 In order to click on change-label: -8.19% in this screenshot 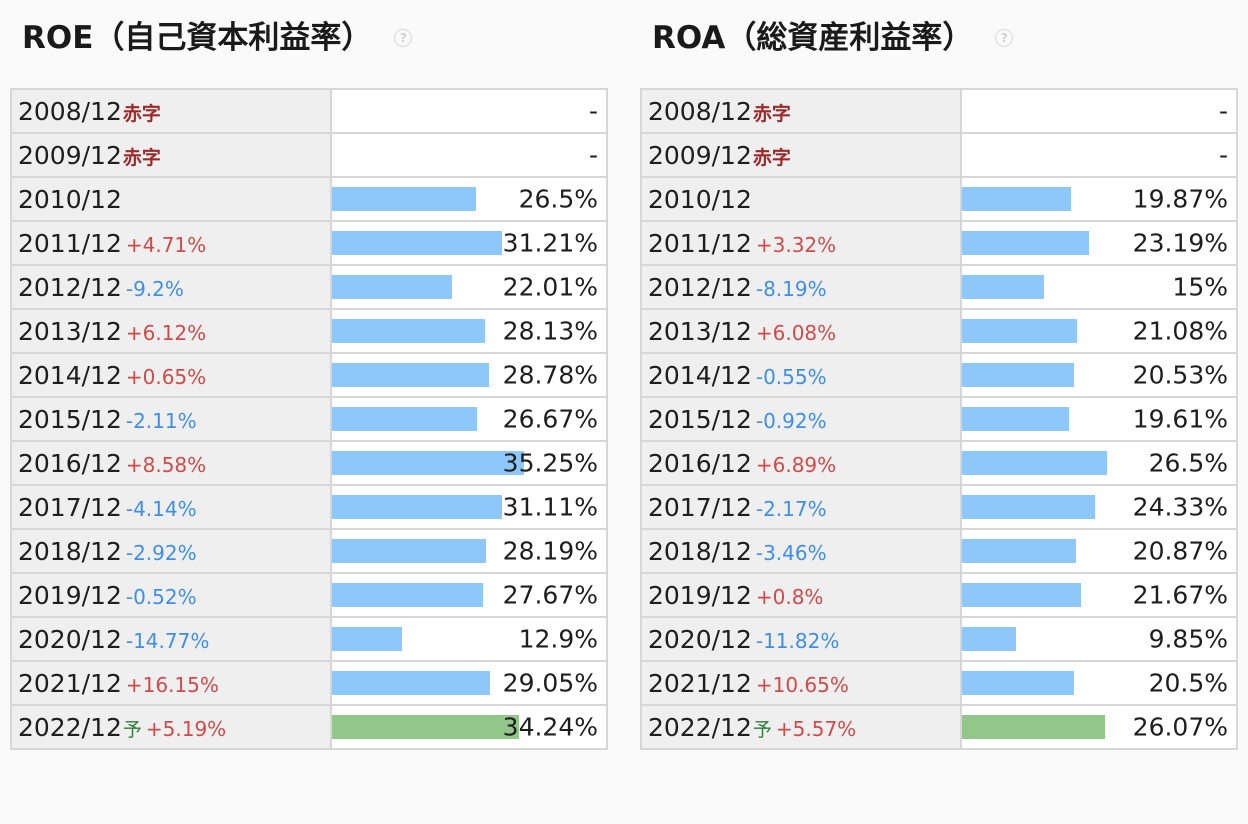, I will do `click(791, 288)`.